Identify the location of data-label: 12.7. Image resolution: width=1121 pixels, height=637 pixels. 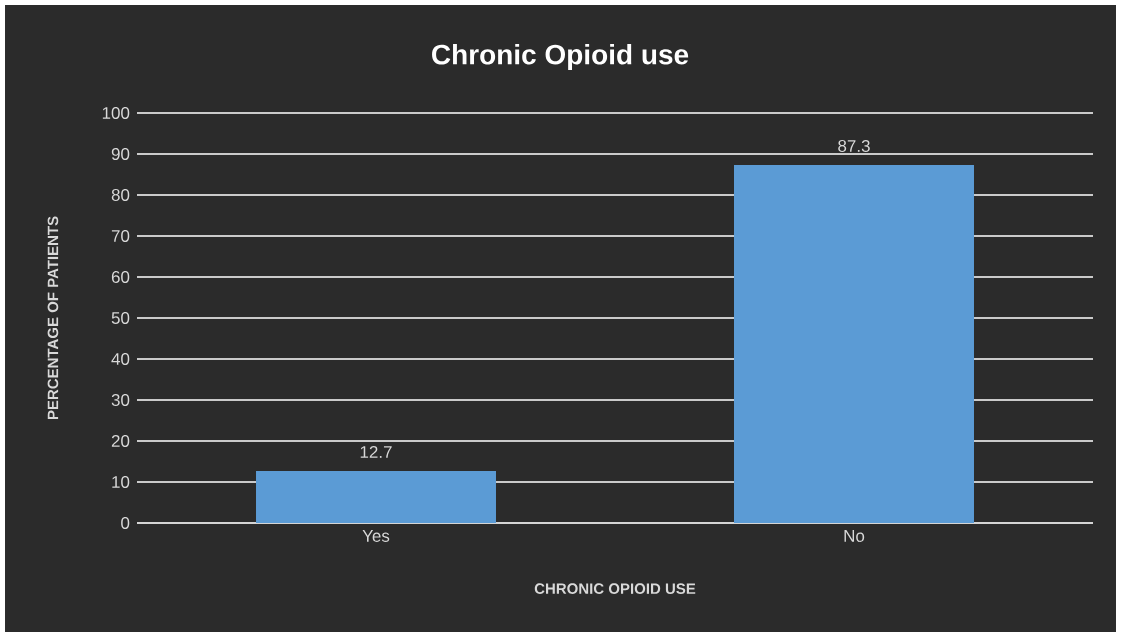
(376, 451).